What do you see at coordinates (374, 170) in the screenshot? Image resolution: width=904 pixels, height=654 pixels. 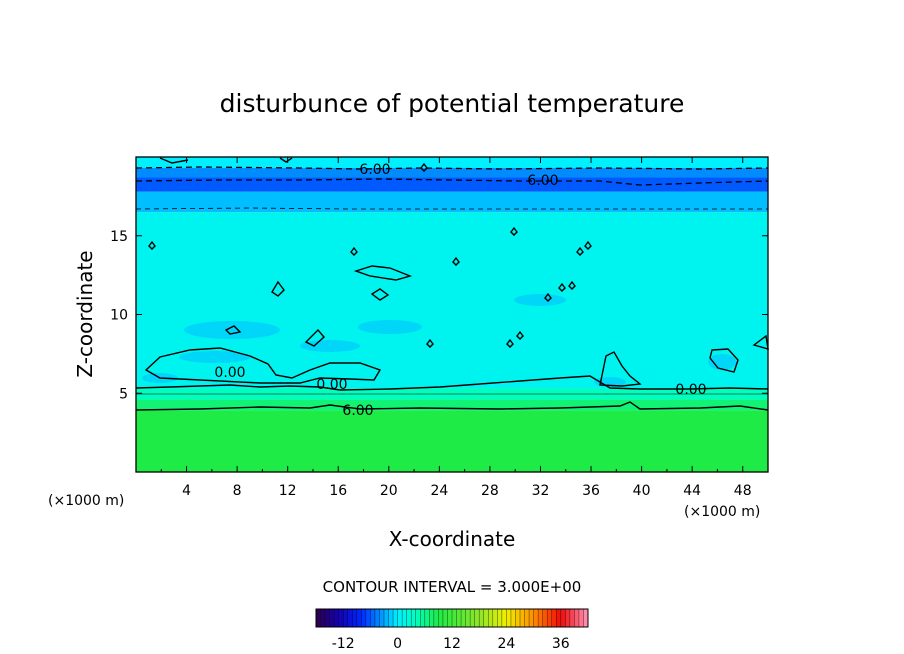 I see `contour-label-top-1: 6.00` at bounding box center [374, 170].